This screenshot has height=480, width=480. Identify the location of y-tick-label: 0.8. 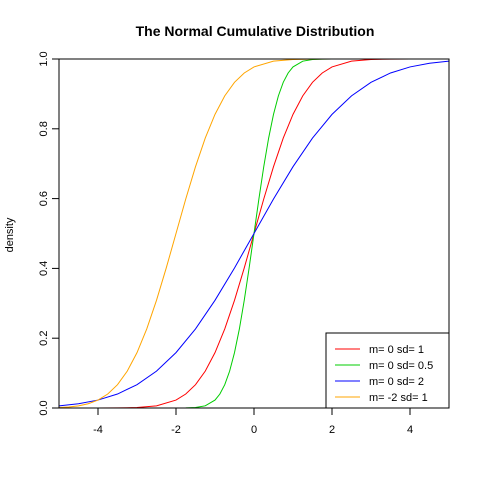
(44, 128).